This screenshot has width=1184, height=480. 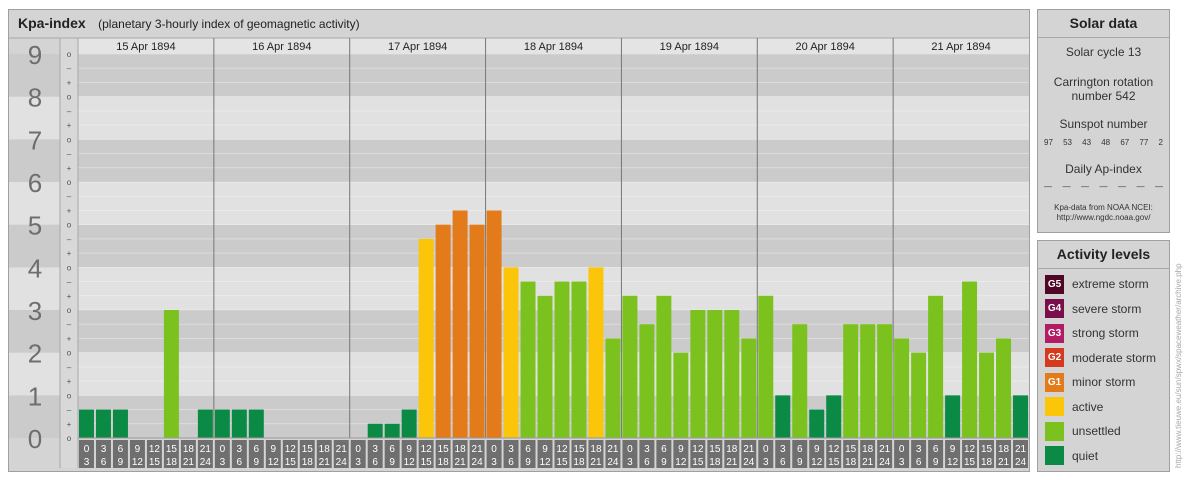 What do you see at coordinates (553, 160) in the screenshot?
I see `band` at bounding box center [553, 160].